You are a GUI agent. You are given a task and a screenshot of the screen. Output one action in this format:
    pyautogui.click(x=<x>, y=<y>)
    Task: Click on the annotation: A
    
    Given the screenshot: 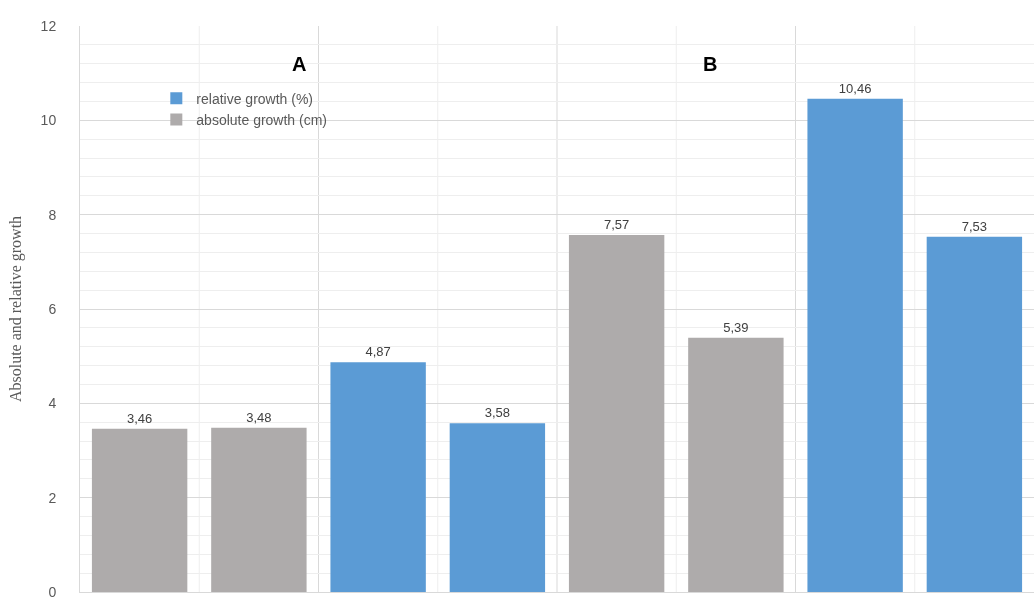 What is the action you would take?
    pyautogui.click(x=299, y=64)
    